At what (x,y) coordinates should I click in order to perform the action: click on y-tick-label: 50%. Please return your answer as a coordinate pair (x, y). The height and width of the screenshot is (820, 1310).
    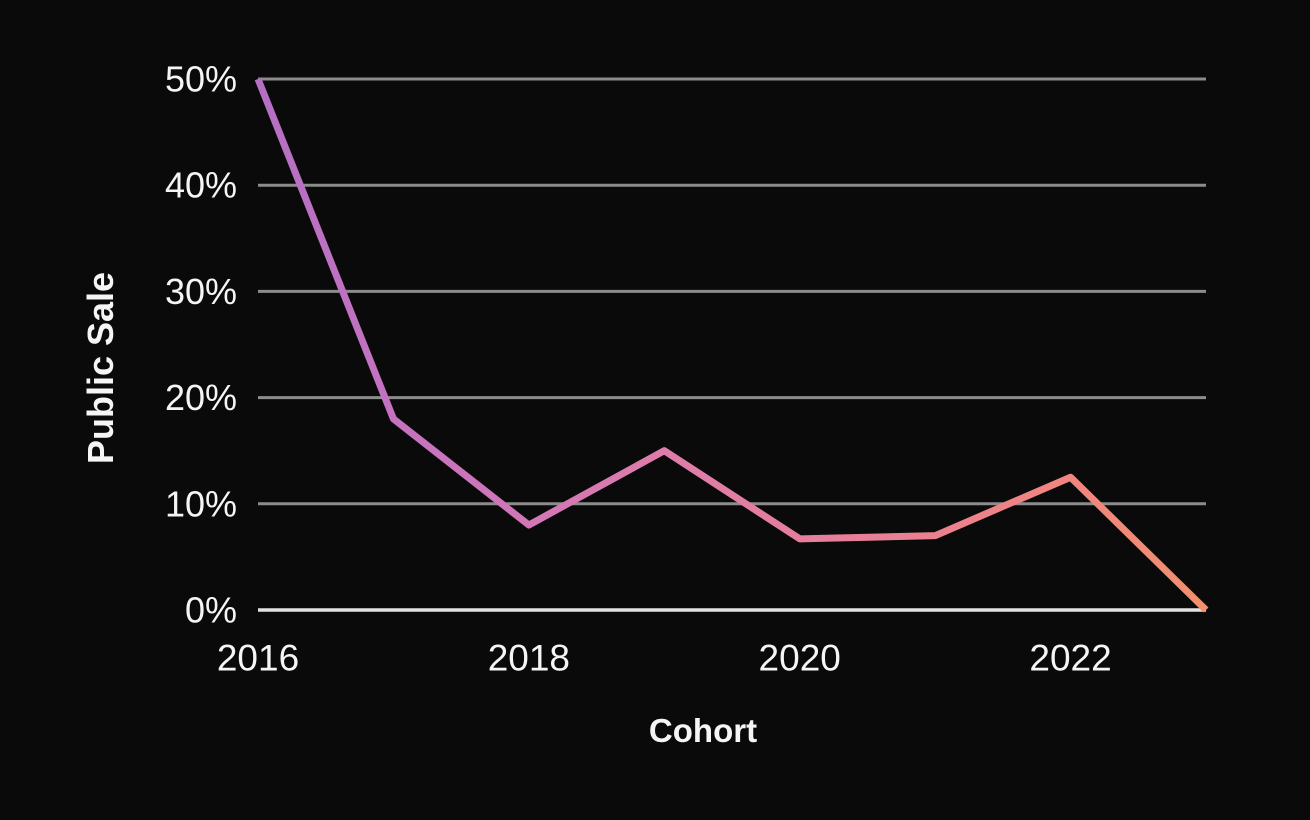
    Looking at the image, I should click on (201, 79).